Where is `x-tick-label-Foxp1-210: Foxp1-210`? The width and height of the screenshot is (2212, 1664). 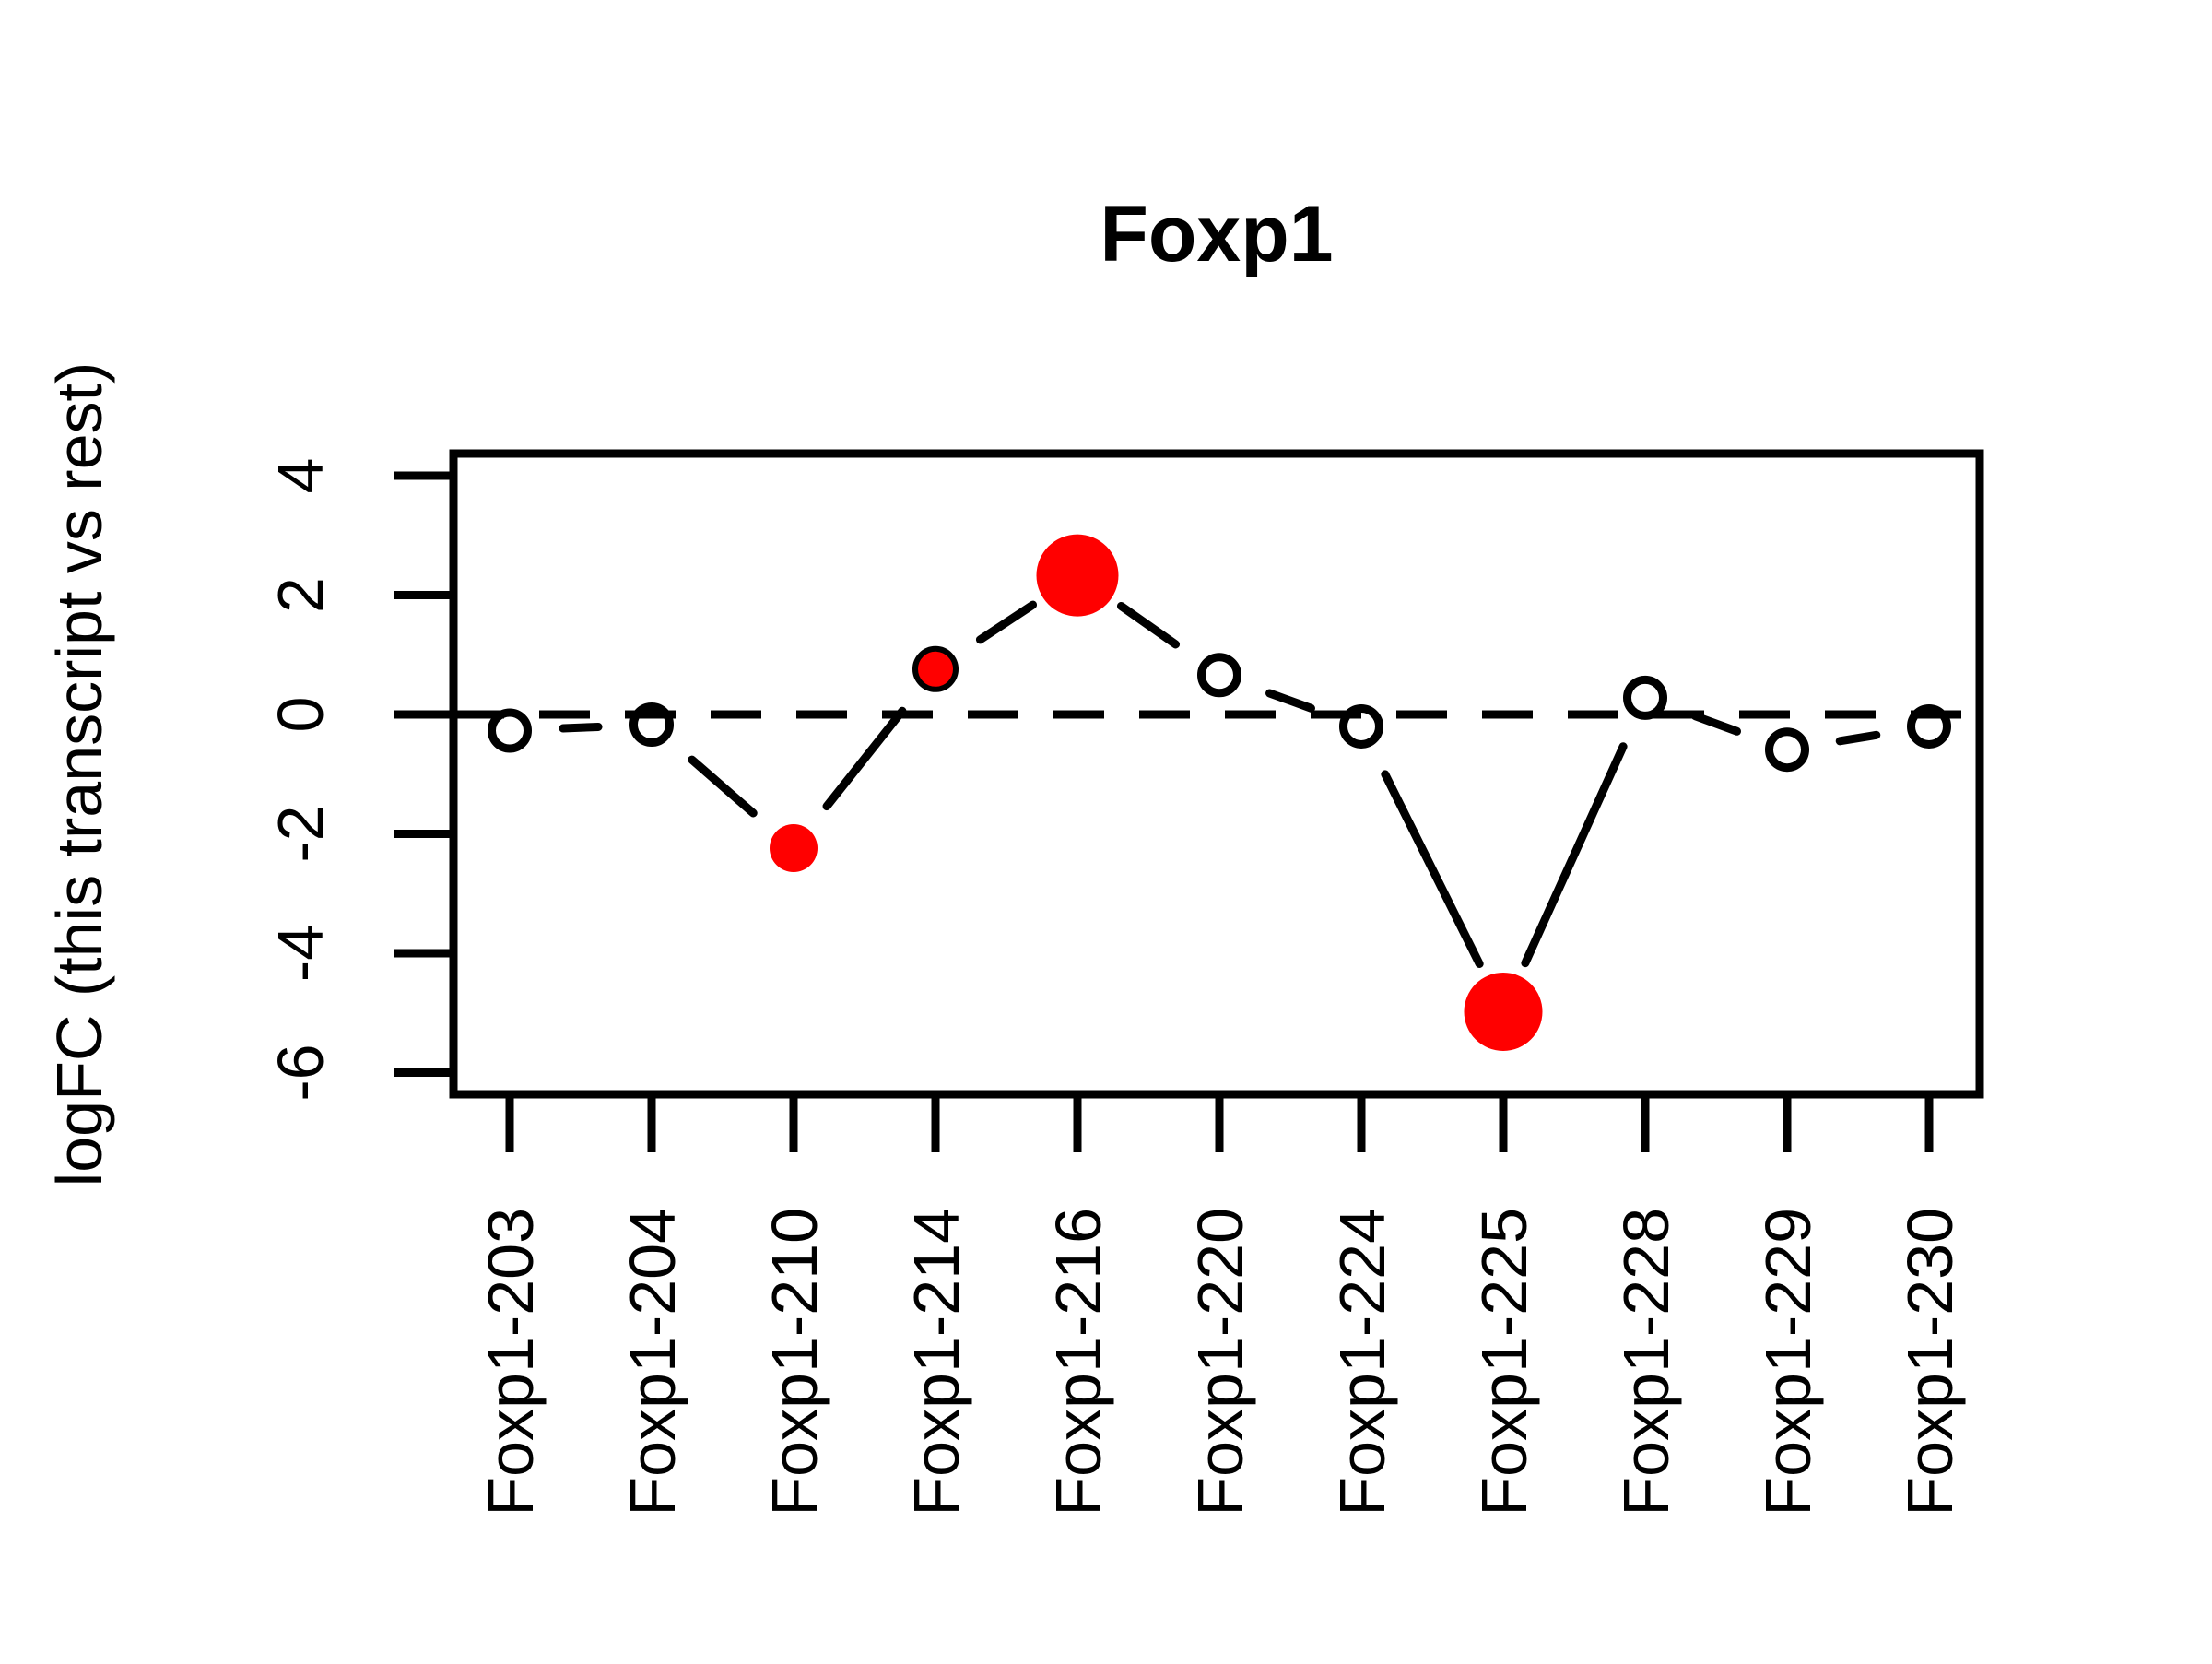 x-tick-label-Foxp1-210: Foxp1-210 is located at coordinates (794, 1362).